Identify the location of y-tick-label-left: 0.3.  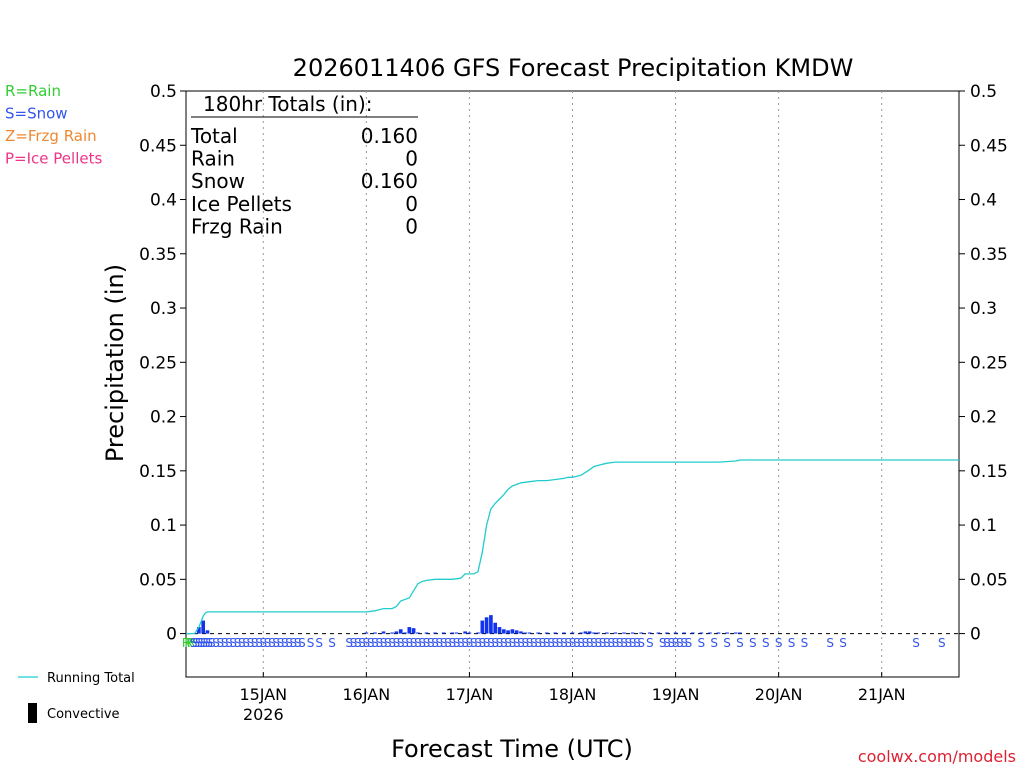
(163, 309).